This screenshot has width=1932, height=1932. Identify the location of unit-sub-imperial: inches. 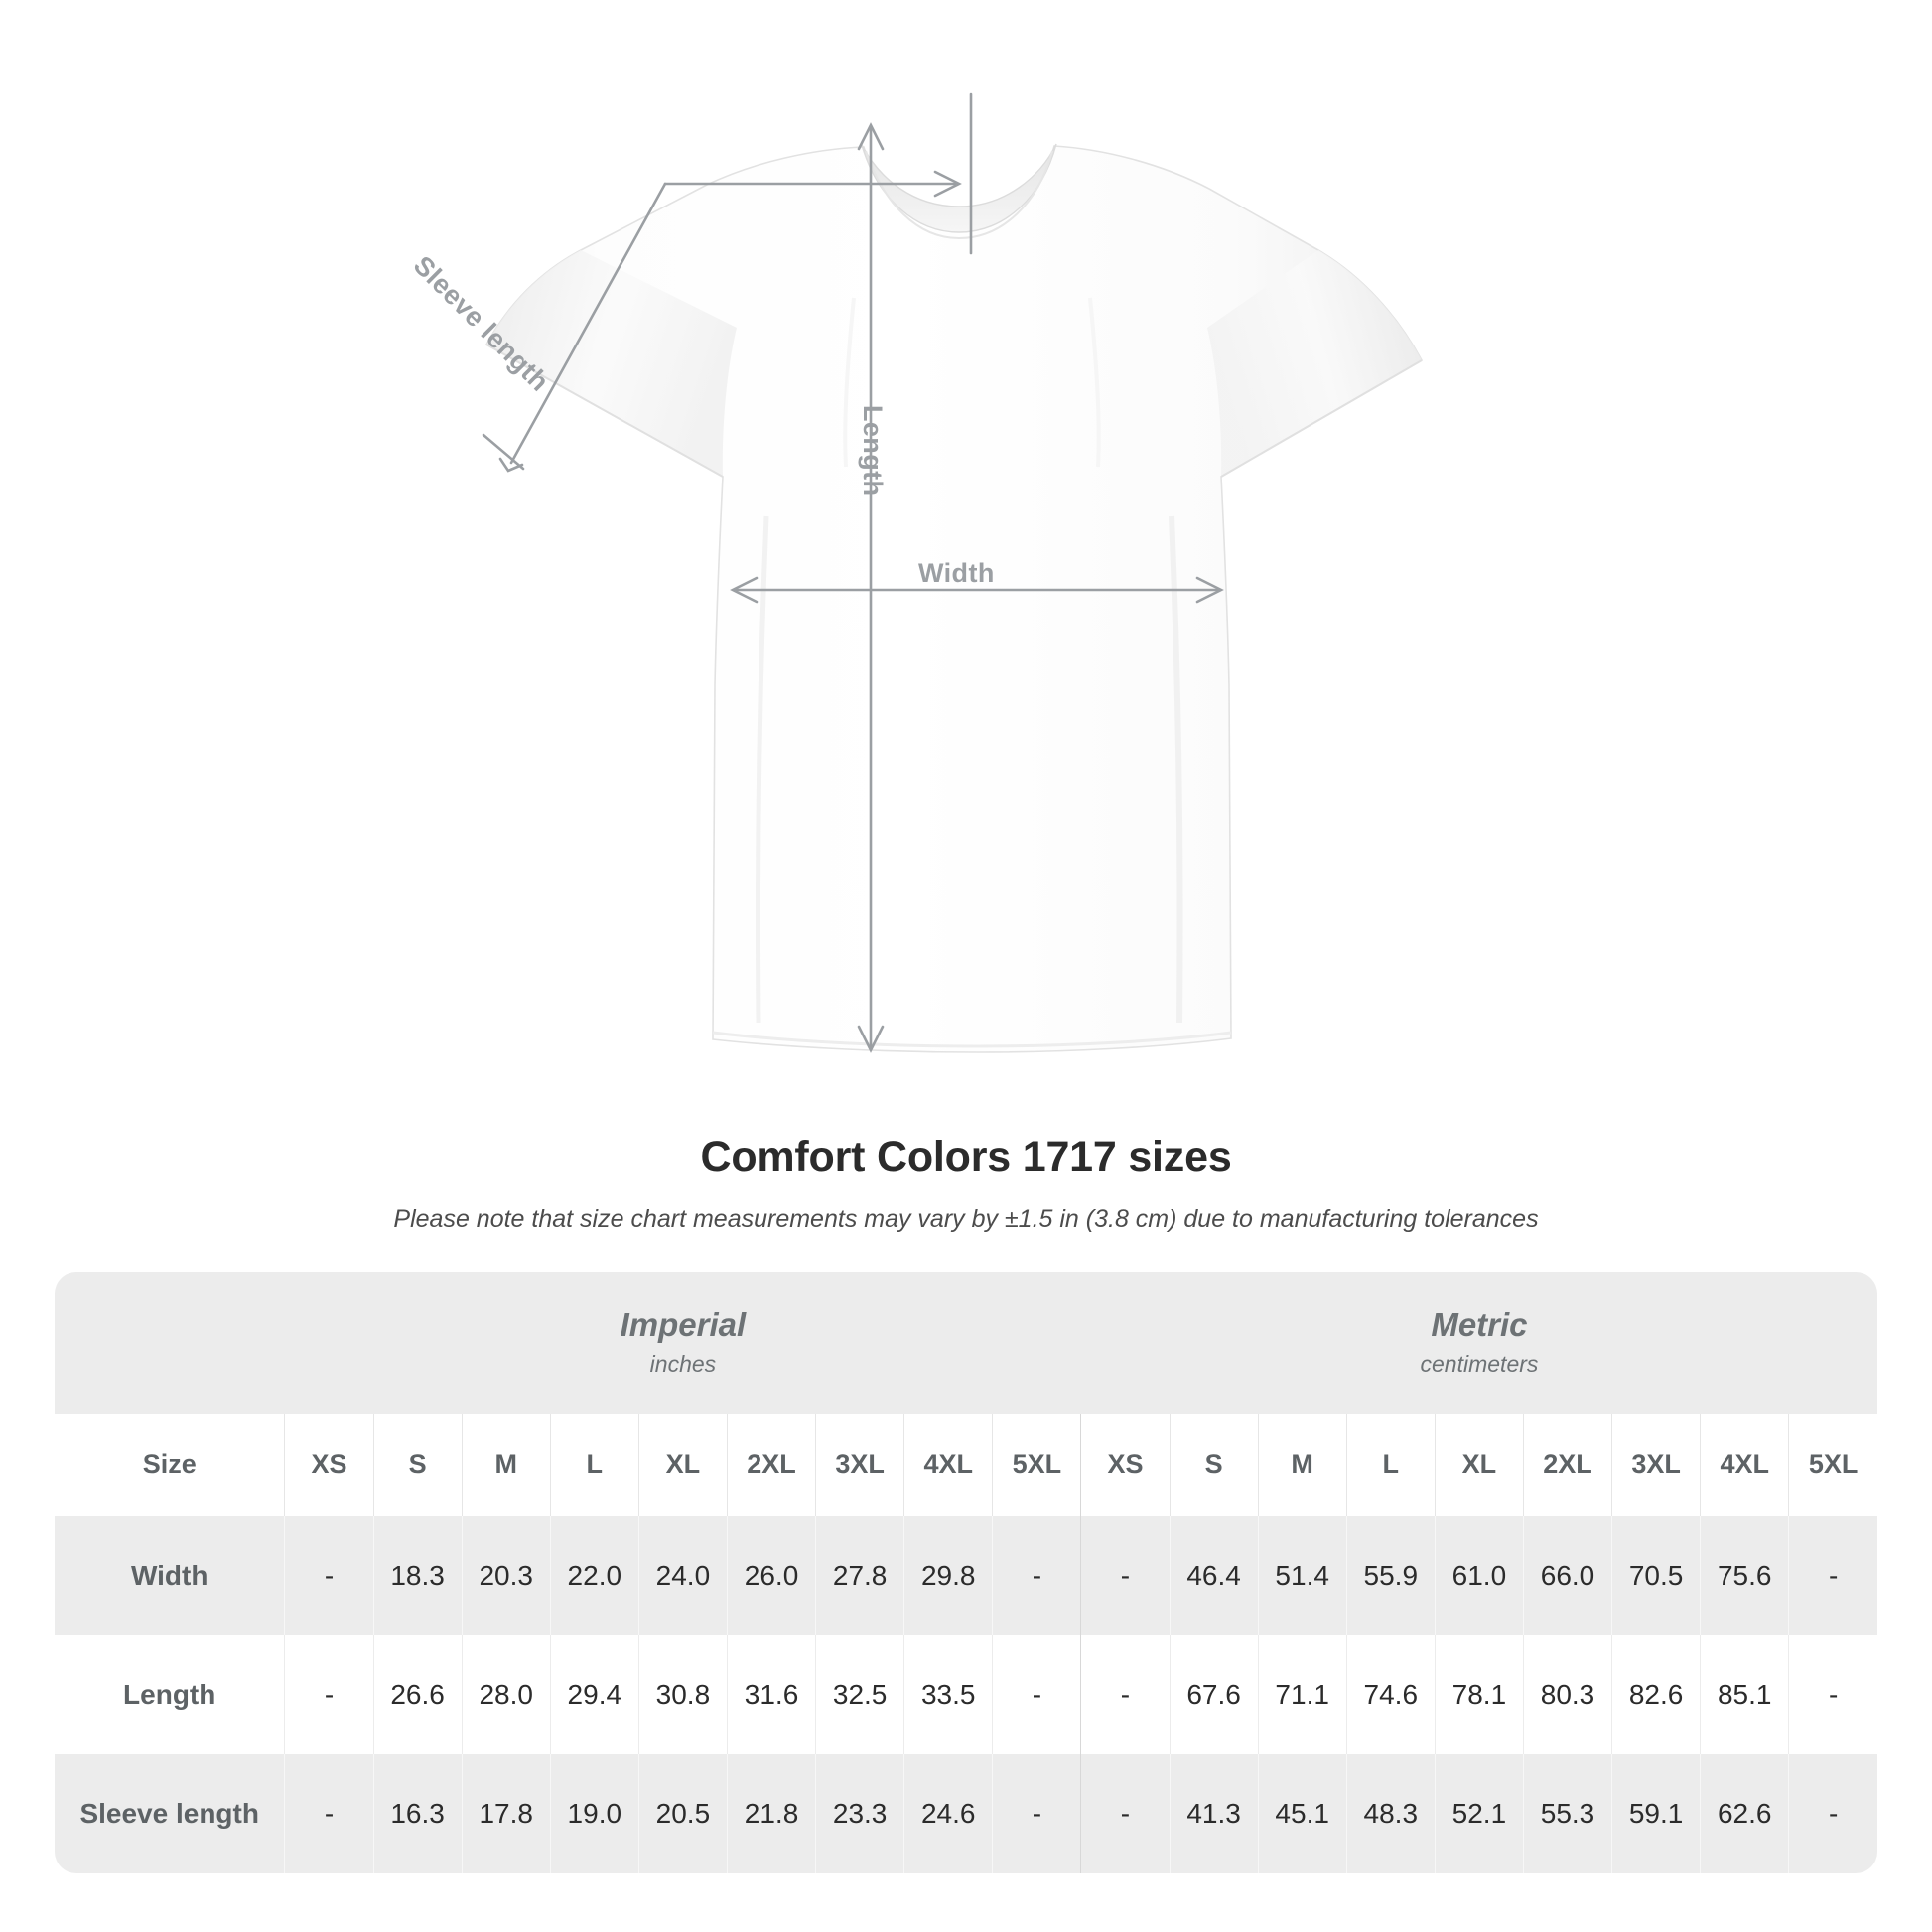
(683, 1364).